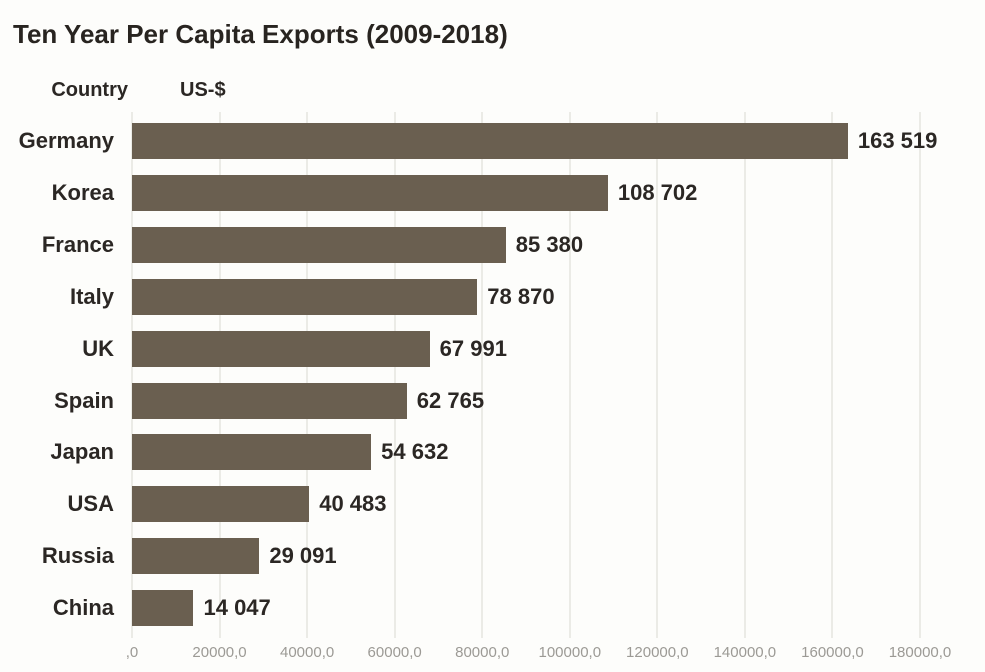  What do you see at coordinates (570, 652) in the screenshot?
I see `x-tick-label: 100000,0` at bounding box center [570, 652].